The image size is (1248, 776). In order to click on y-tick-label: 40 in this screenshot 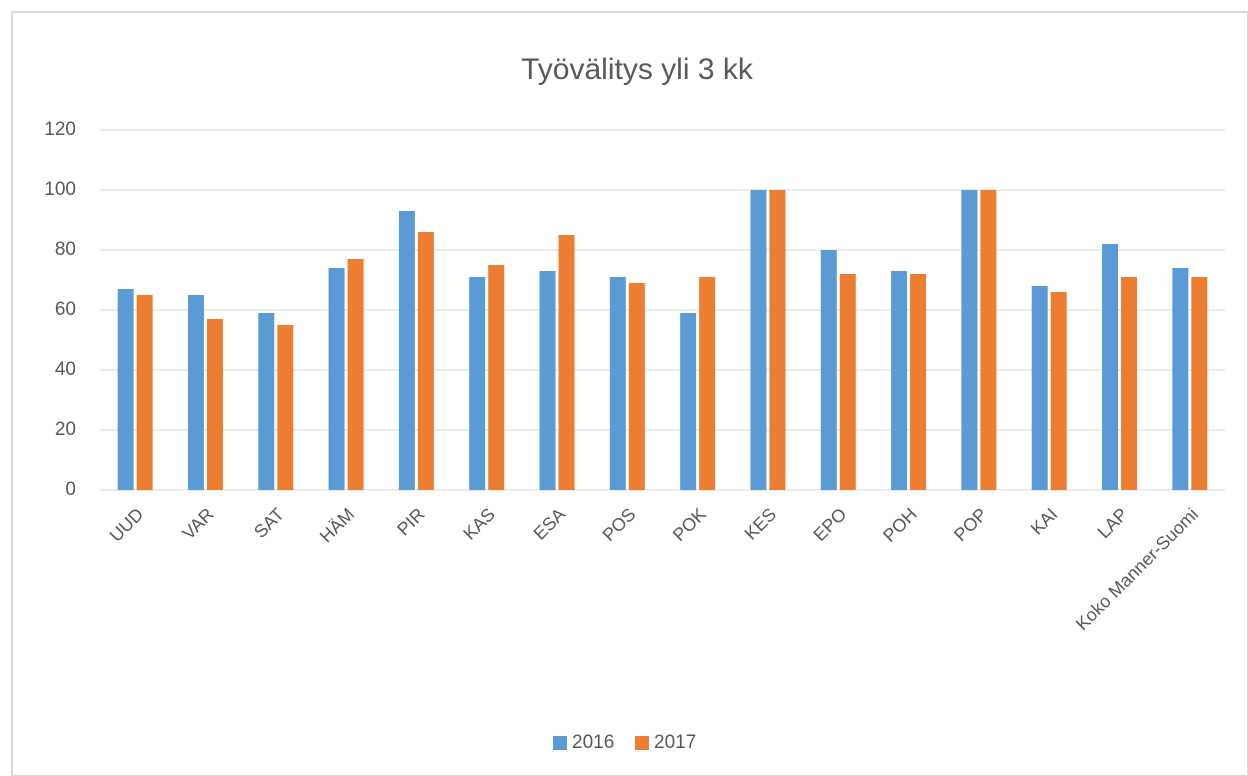, I will do `click(65, 369)`.